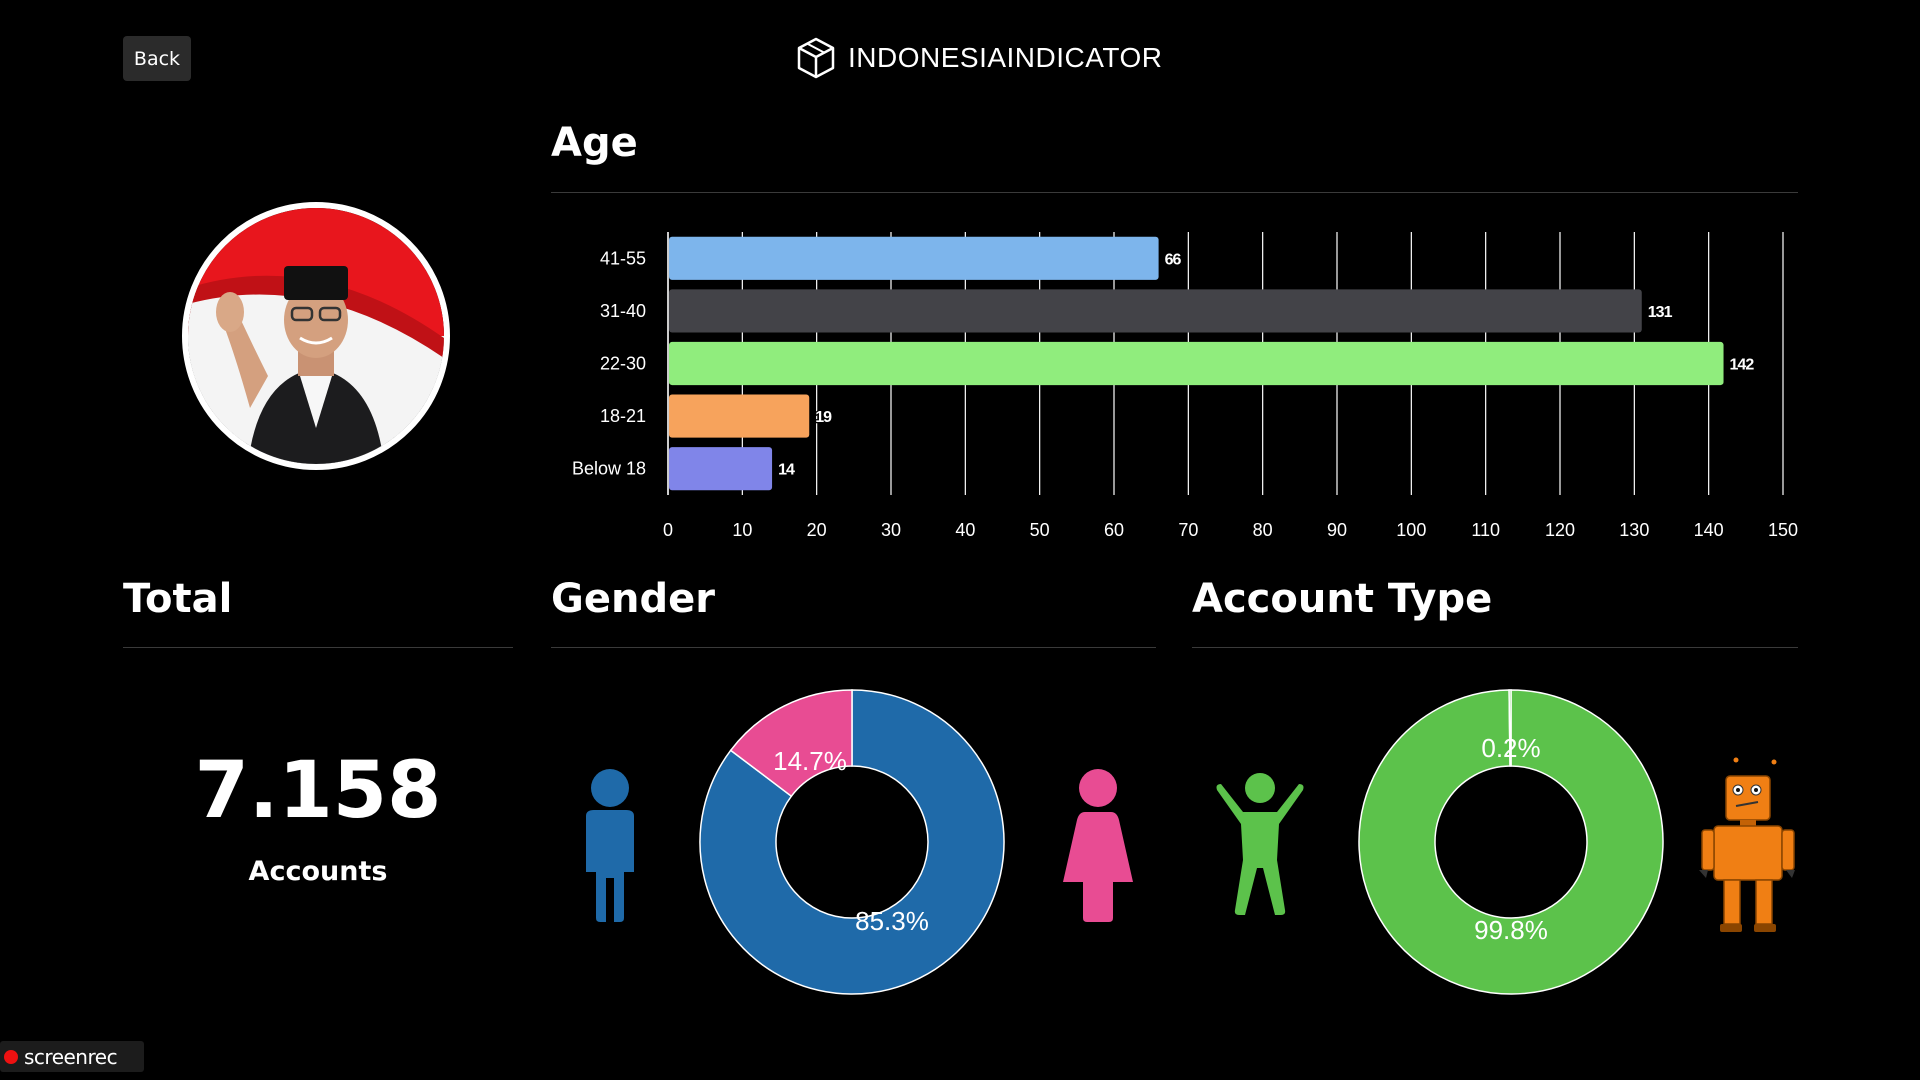 This screenshot has height=1080, width=1920. What do you see at coordinates (623, 258) in the screenshot?
I see `y-tick-label: 41-55` at bounding box center [623, 258].